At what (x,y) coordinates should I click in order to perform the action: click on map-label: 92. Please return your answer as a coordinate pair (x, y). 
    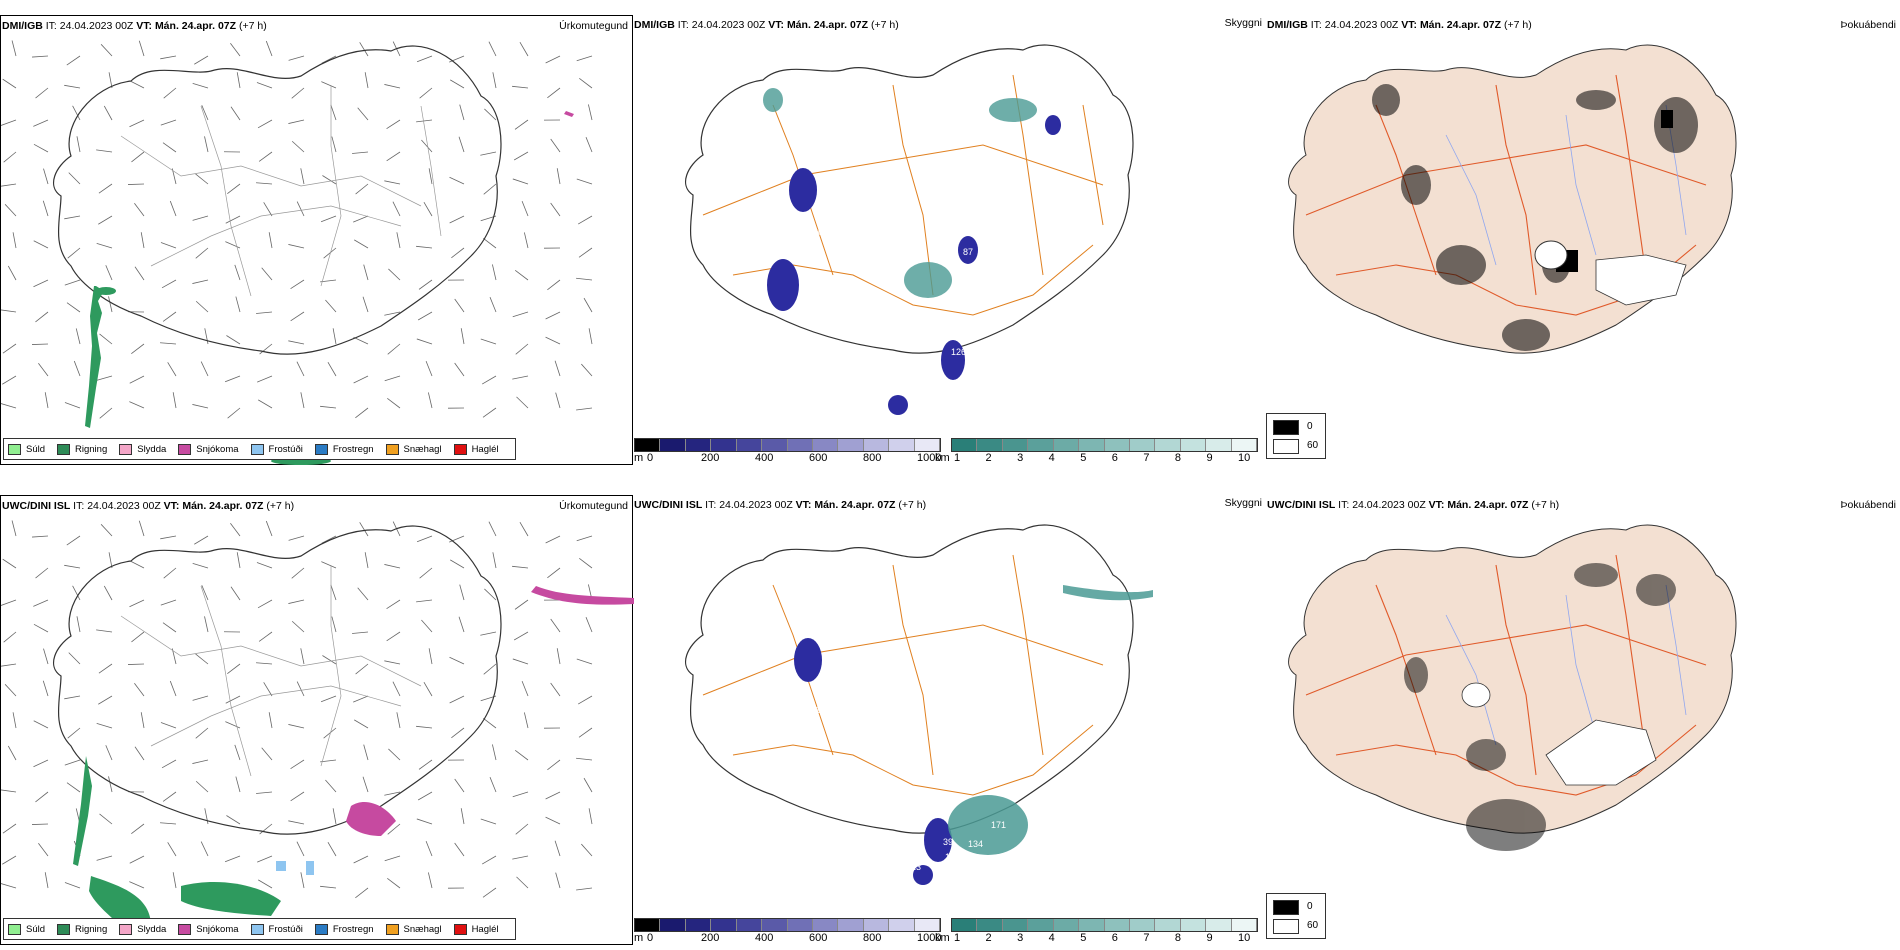
    Looking at the image, I should click on (946, 872).